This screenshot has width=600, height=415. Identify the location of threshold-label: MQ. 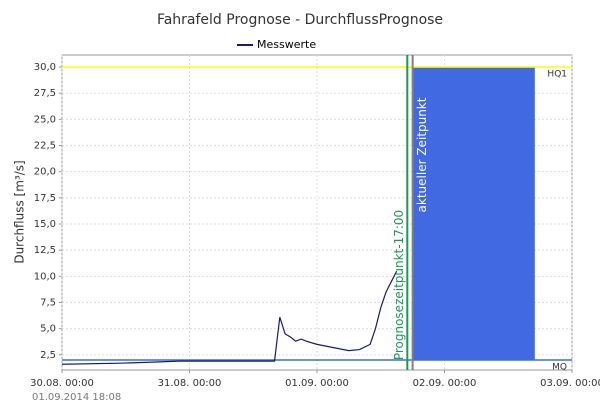
(559, 368).